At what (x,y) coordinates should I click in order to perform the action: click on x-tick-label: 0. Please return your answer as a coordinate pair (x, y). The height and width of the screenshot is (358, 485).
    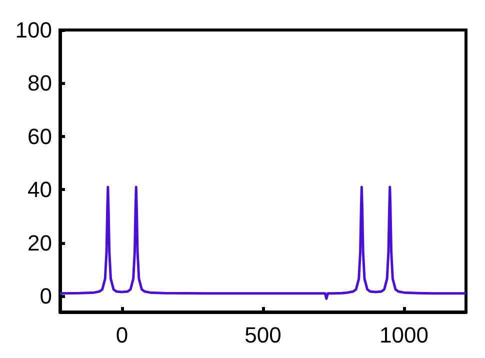
    Looking at the image, I should click on (122, 335).